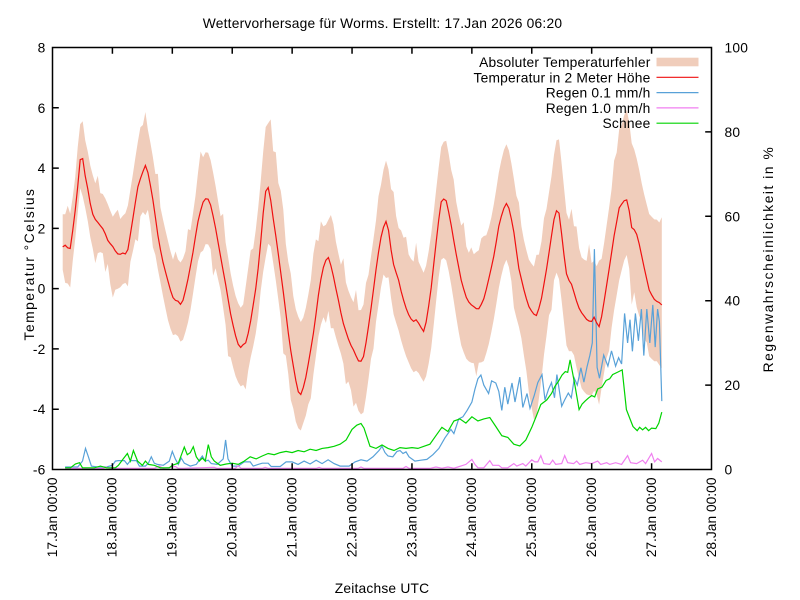 This screenshot has height=600, width=800. What do you see at coordinates (471, 517) in the screenshot?
I see `svg-text: 24.Jan 00:00` at bounding box center [471, 517].